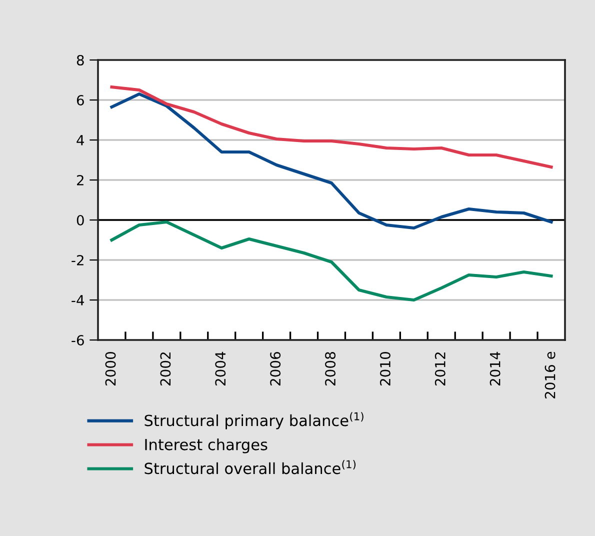 The image size is (595, 536). I want to click on x-tick-label: 2016 e, so click(550, 375).